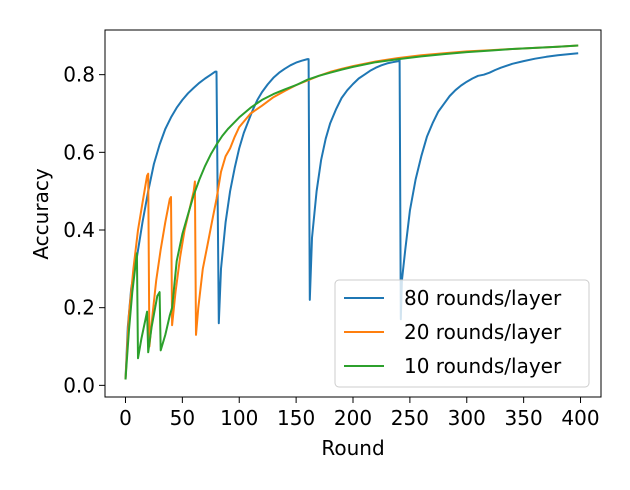  I want to click on x-tick-label: 200, so click(353, 418).